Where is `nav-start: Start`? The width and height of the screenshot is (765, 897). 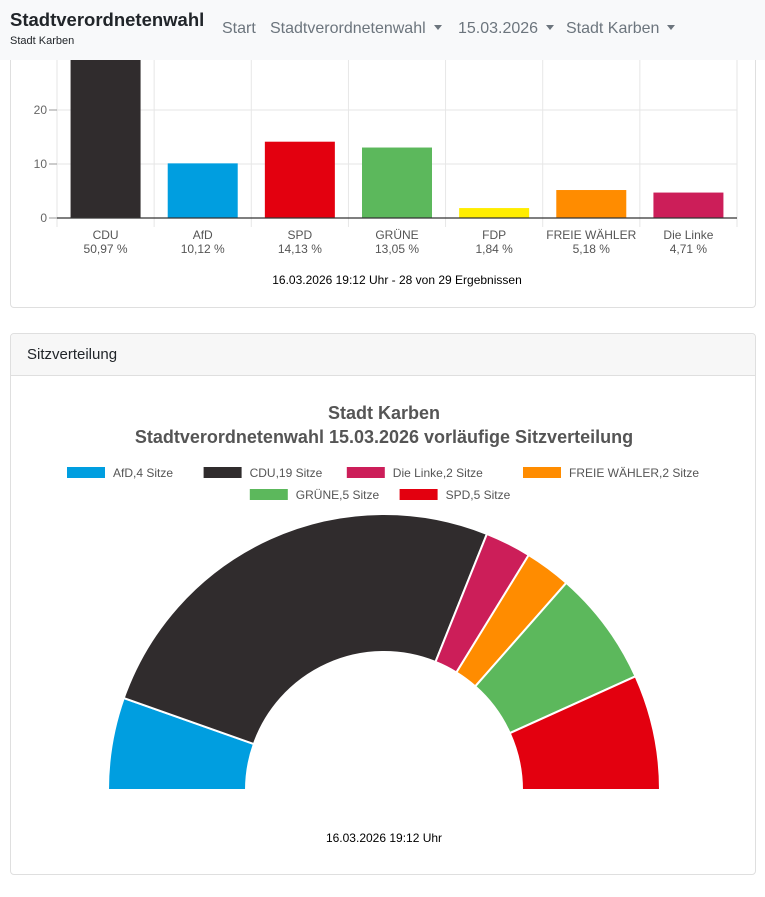
nav-start: Start is located at coordinates (239, 29).